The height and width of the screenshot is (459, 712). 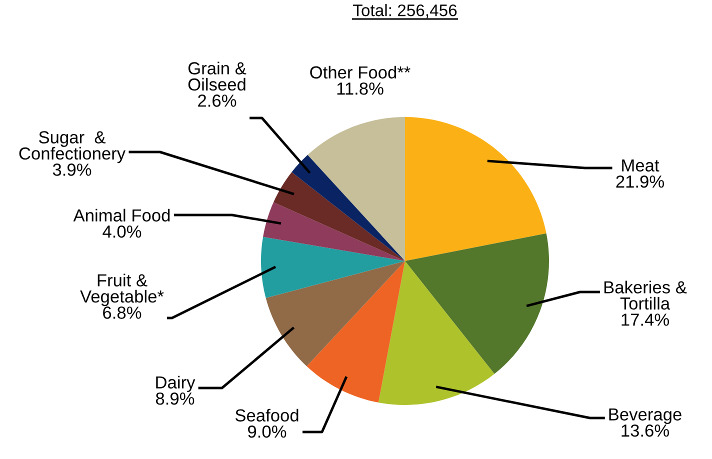 I want to click on slice-label: Grain & Oilseed, so click(x=217, y=76).